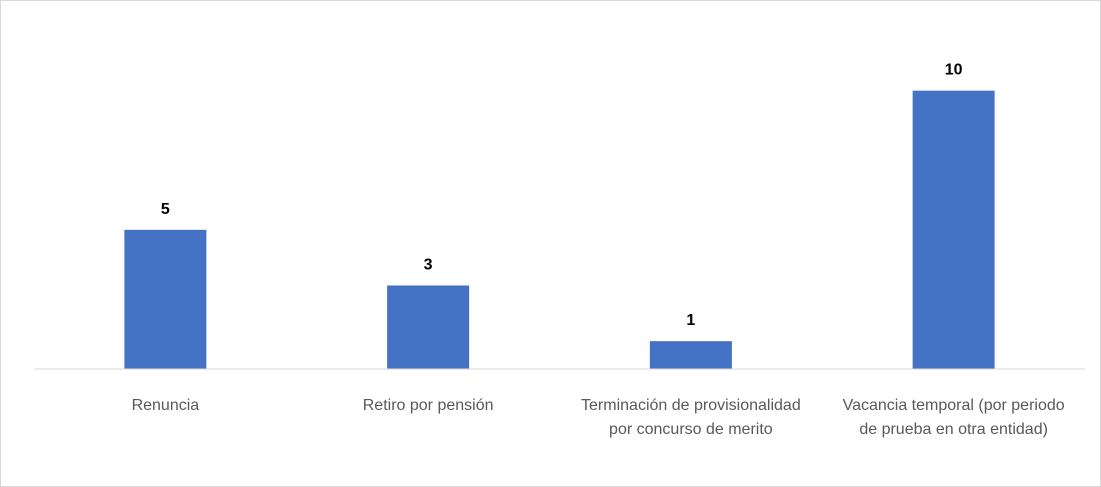 This screenshot has height=487, width=1101. What do you see at coordinates (428, 405) in the screenshot?
I see `x-tick-label: Retiro por pensión` at bounding box center [428, 405].